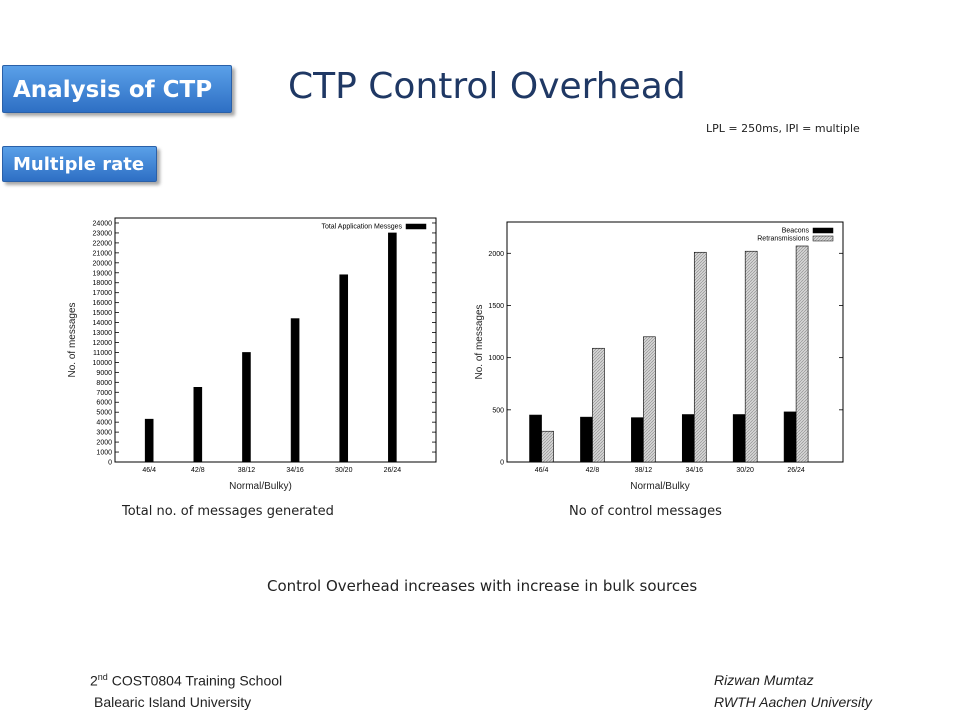 This screenshot has width=960, height=720. What do you see at coordinates (228, 511) in the screenshot?
I see `chart1-caption: Total no. of messages generated` at bounding box center [228, 511].